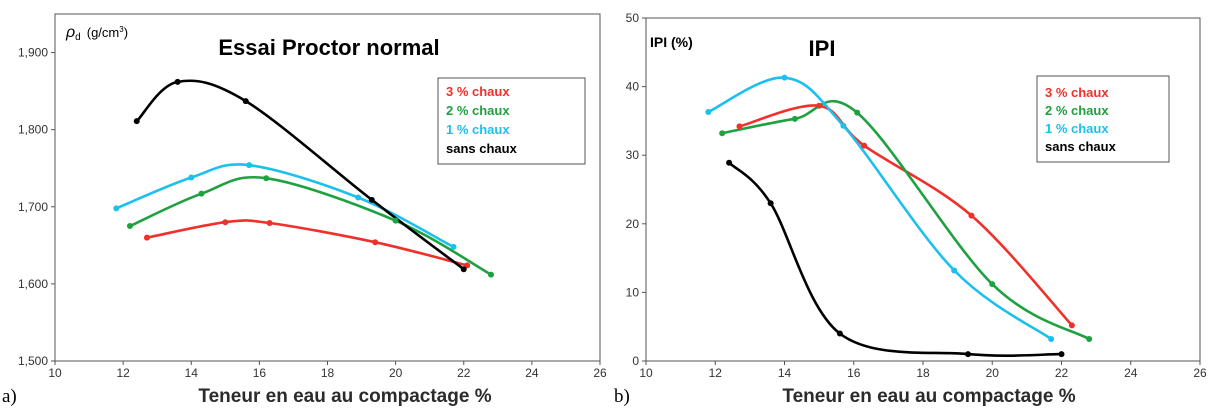  Describe the element at coordinates (121, 29) in the screenshot. I see `y-axis-label-sup-a: 3` at that location.